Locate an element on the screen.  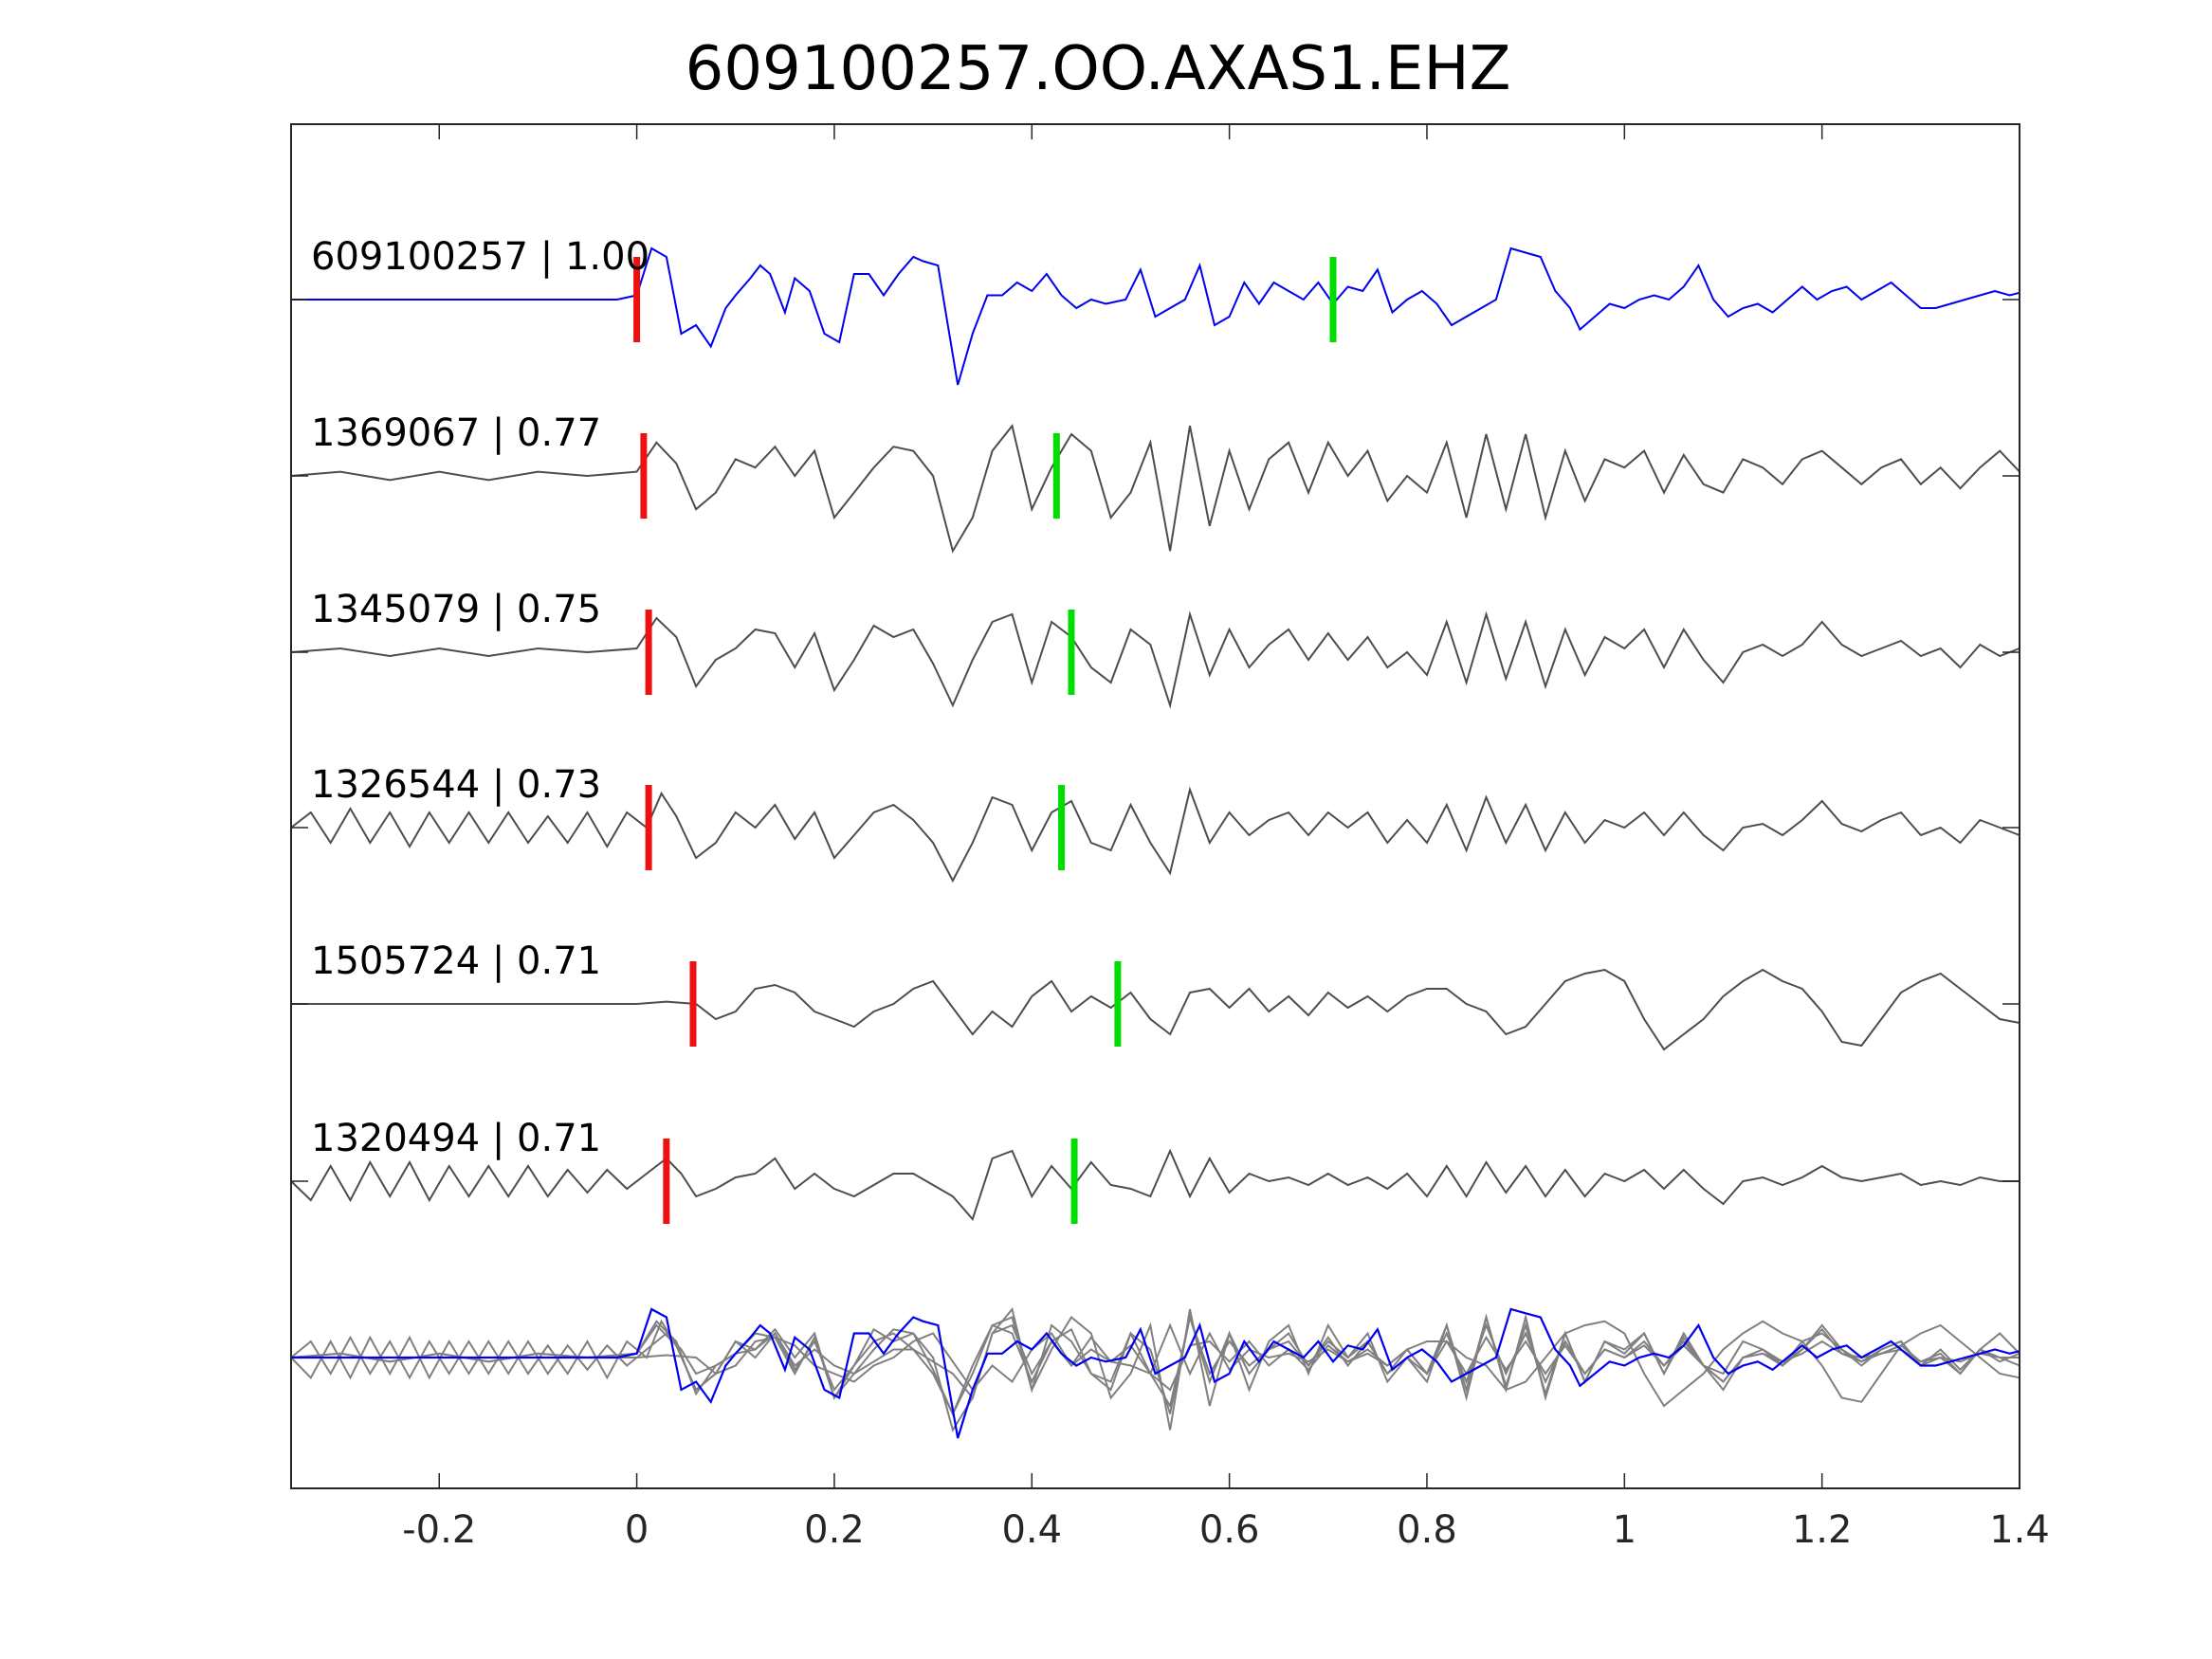
trace-label: 609100257 | 1.00 is located at coordinates (480, 257).